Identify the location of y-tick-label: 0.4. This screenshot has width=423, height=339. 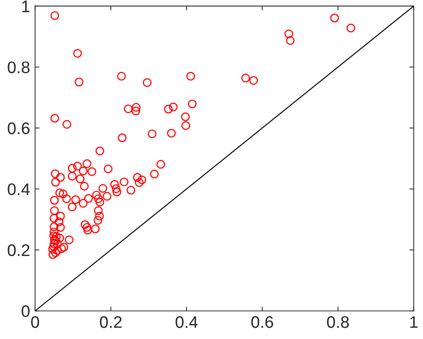
(19, 189).